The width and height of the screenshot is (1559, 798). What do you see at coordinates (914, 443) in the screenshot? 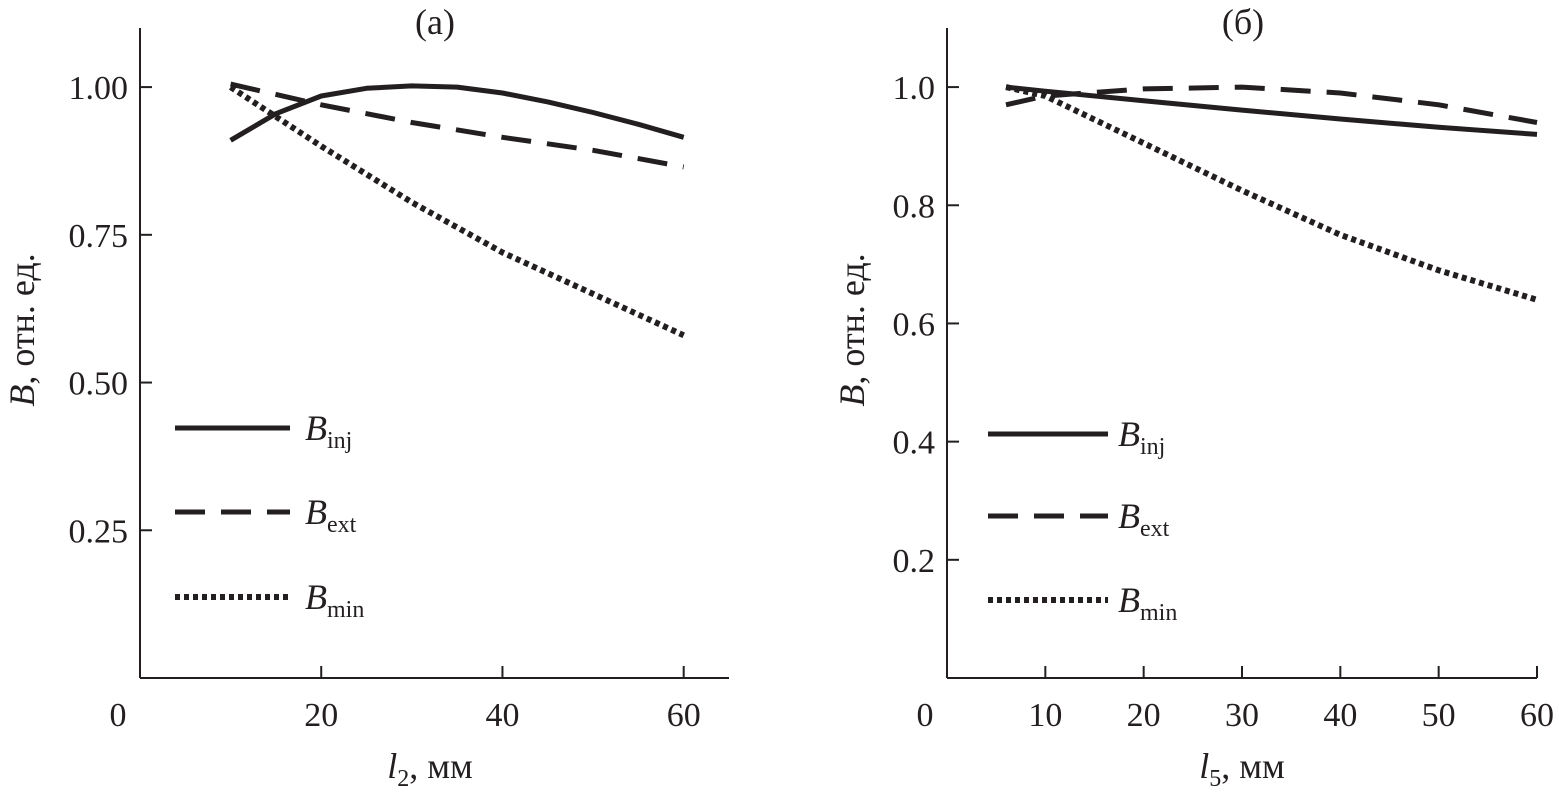
I see `y-tick-label: 0.4` at bounding box center [914, 443].